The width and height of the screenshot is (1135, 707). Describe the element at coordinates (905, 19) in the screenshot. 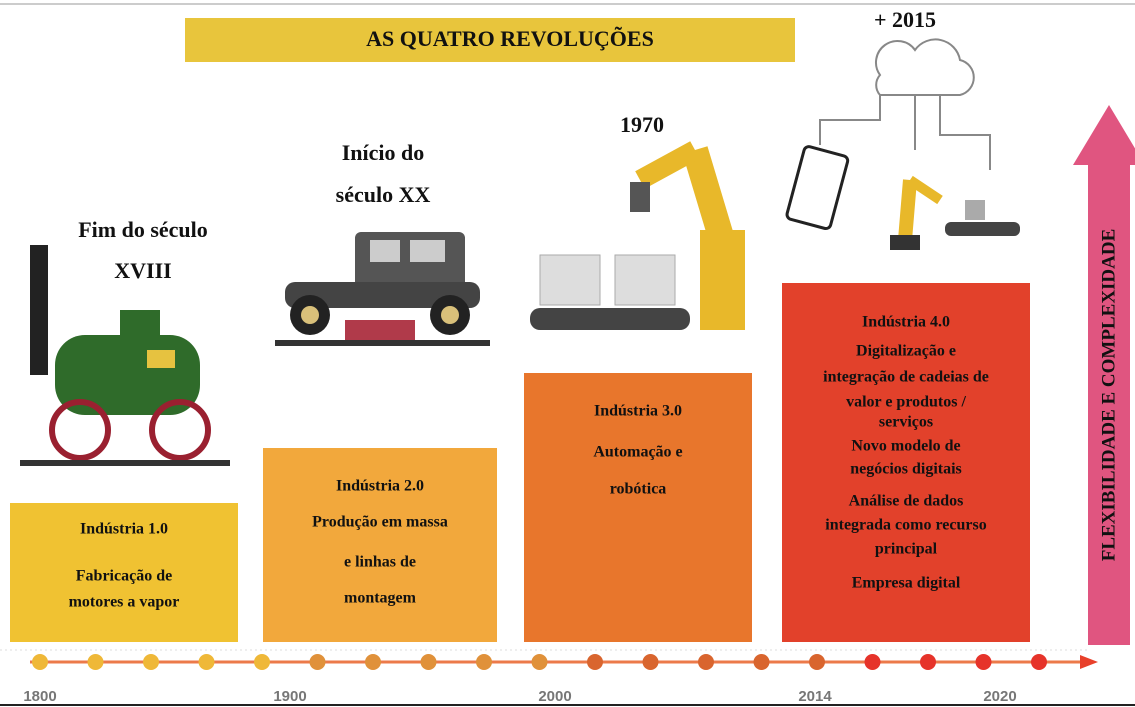

I see `top-label: + 2015` at that location.